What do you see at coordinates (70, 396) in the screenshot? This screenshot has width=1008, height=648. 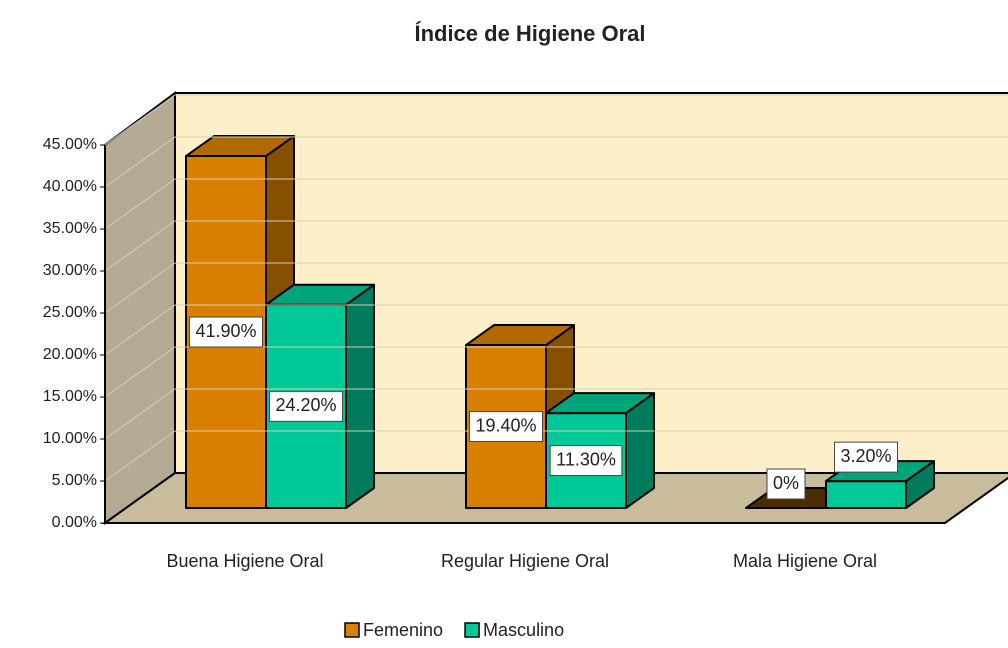 I see `y-tick-label: 15.00%` at bounding box center [70, 396].